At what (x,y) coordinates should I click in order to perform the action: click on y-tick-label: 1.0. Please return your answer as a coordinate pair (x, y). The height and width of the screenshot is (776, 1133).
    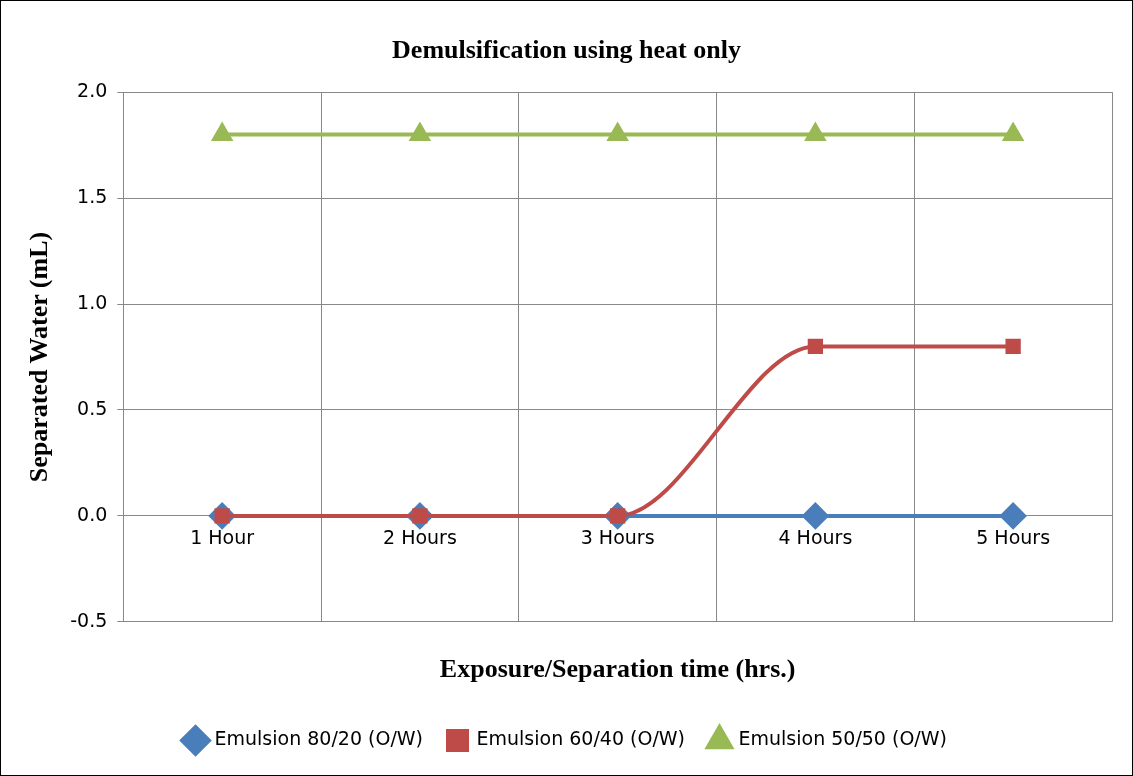
    Looking at the image, I should click on (92, 301).